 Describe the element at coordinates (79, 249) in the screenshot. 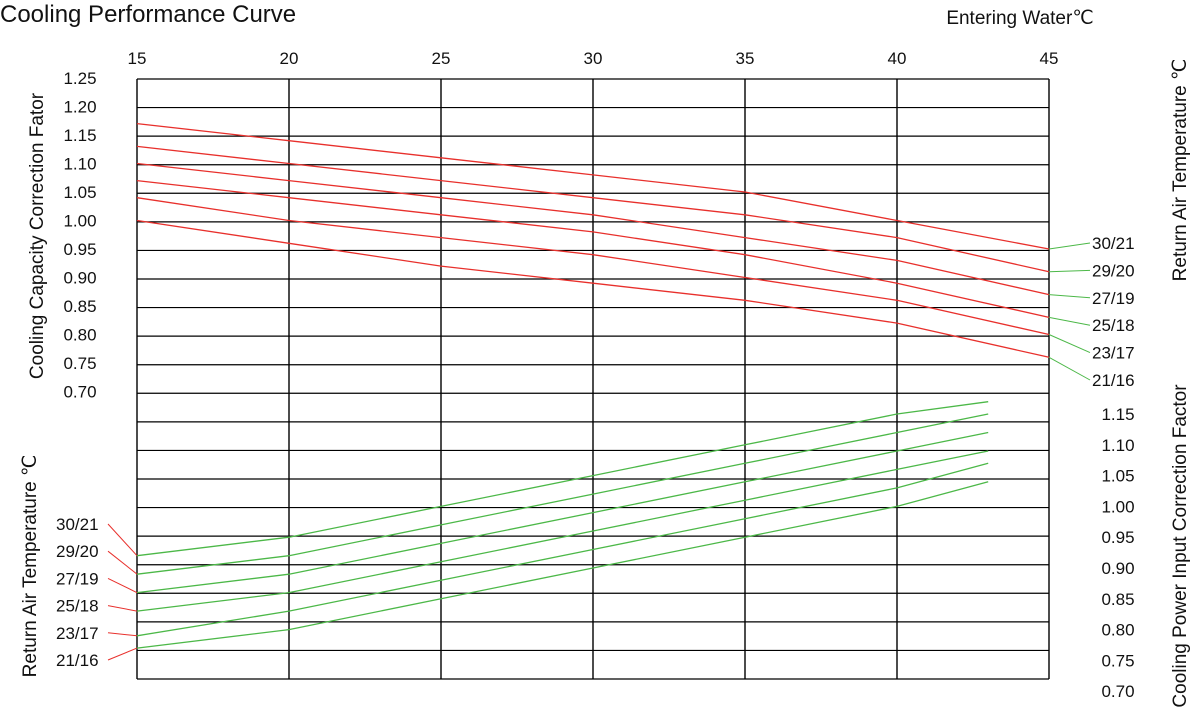

I see `left-tick-label: 0.95` at that location.